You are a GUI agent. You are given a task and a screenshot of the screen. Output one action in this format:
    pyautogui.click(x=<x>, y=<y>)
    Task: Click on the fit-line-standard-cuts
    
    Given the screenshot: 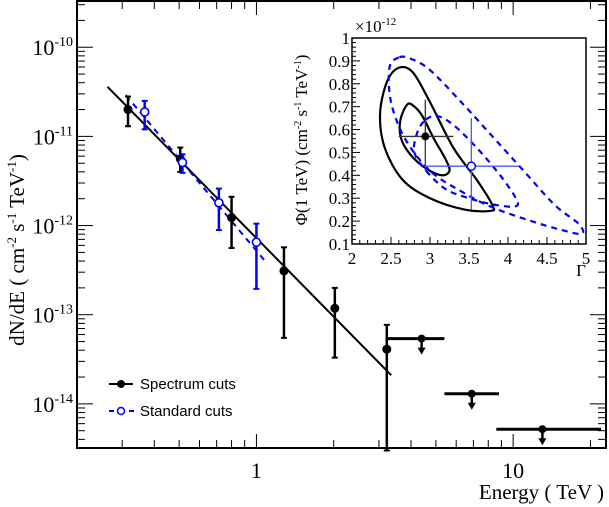 What is the action you would take?
    pyautogui.click(x=195, y=178)
    